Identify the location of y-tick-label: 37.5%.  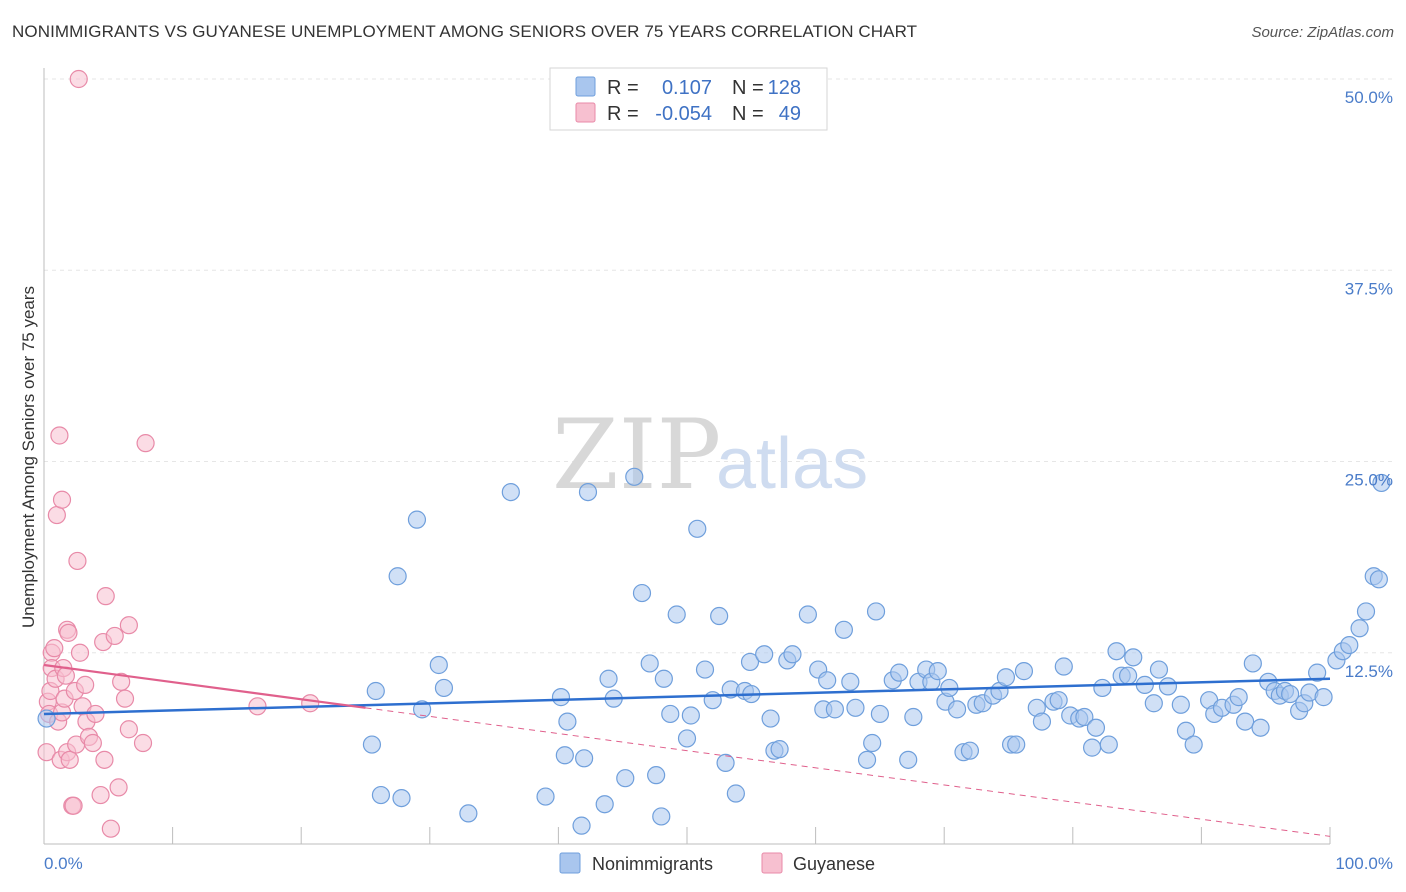
(1369, 288).